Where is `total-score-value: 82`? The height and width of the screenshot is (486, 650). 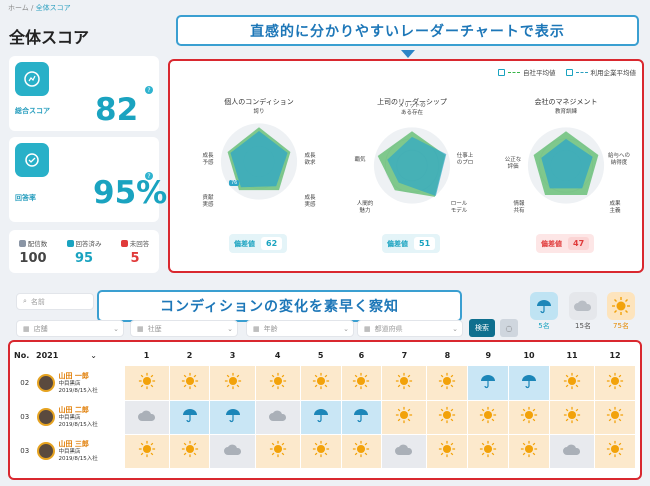 total-score-value: 82 is located at coordinates (117, 110).